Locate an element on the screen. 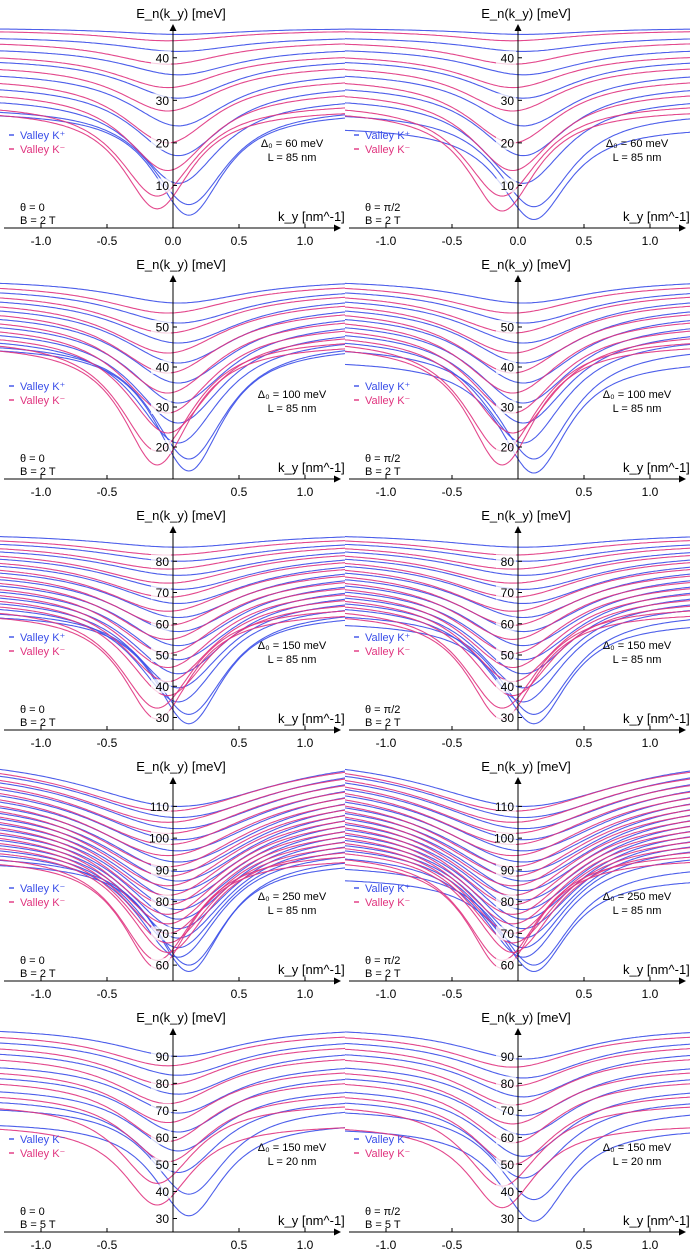 This screenshot has width=690, height=1255. y-tick-label: 10 is located at coordinates (508, 186).